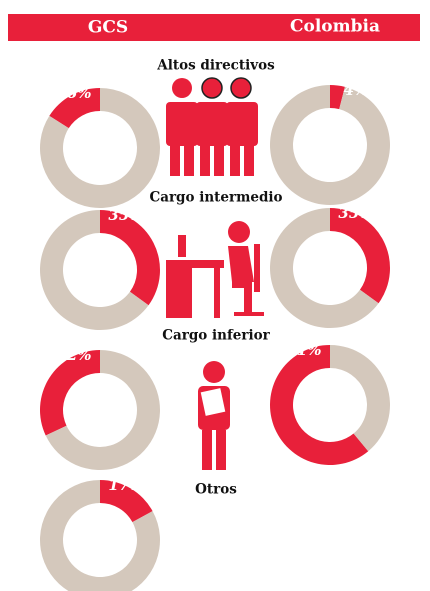 This screenshot has width=430, height=591. Describe the element at coordinates (303, 350) in the screenshot. I see `value-label: 61%` at that location.